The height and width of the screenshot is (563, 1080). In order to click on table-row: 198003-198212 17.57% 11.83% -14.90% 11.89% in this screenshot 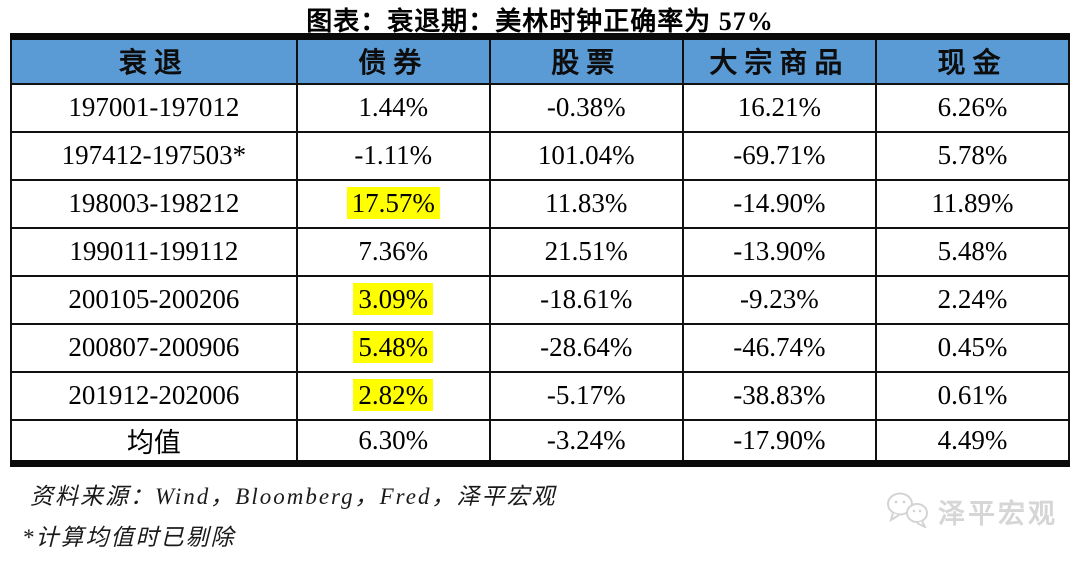, I will do `click(540, 203)`.